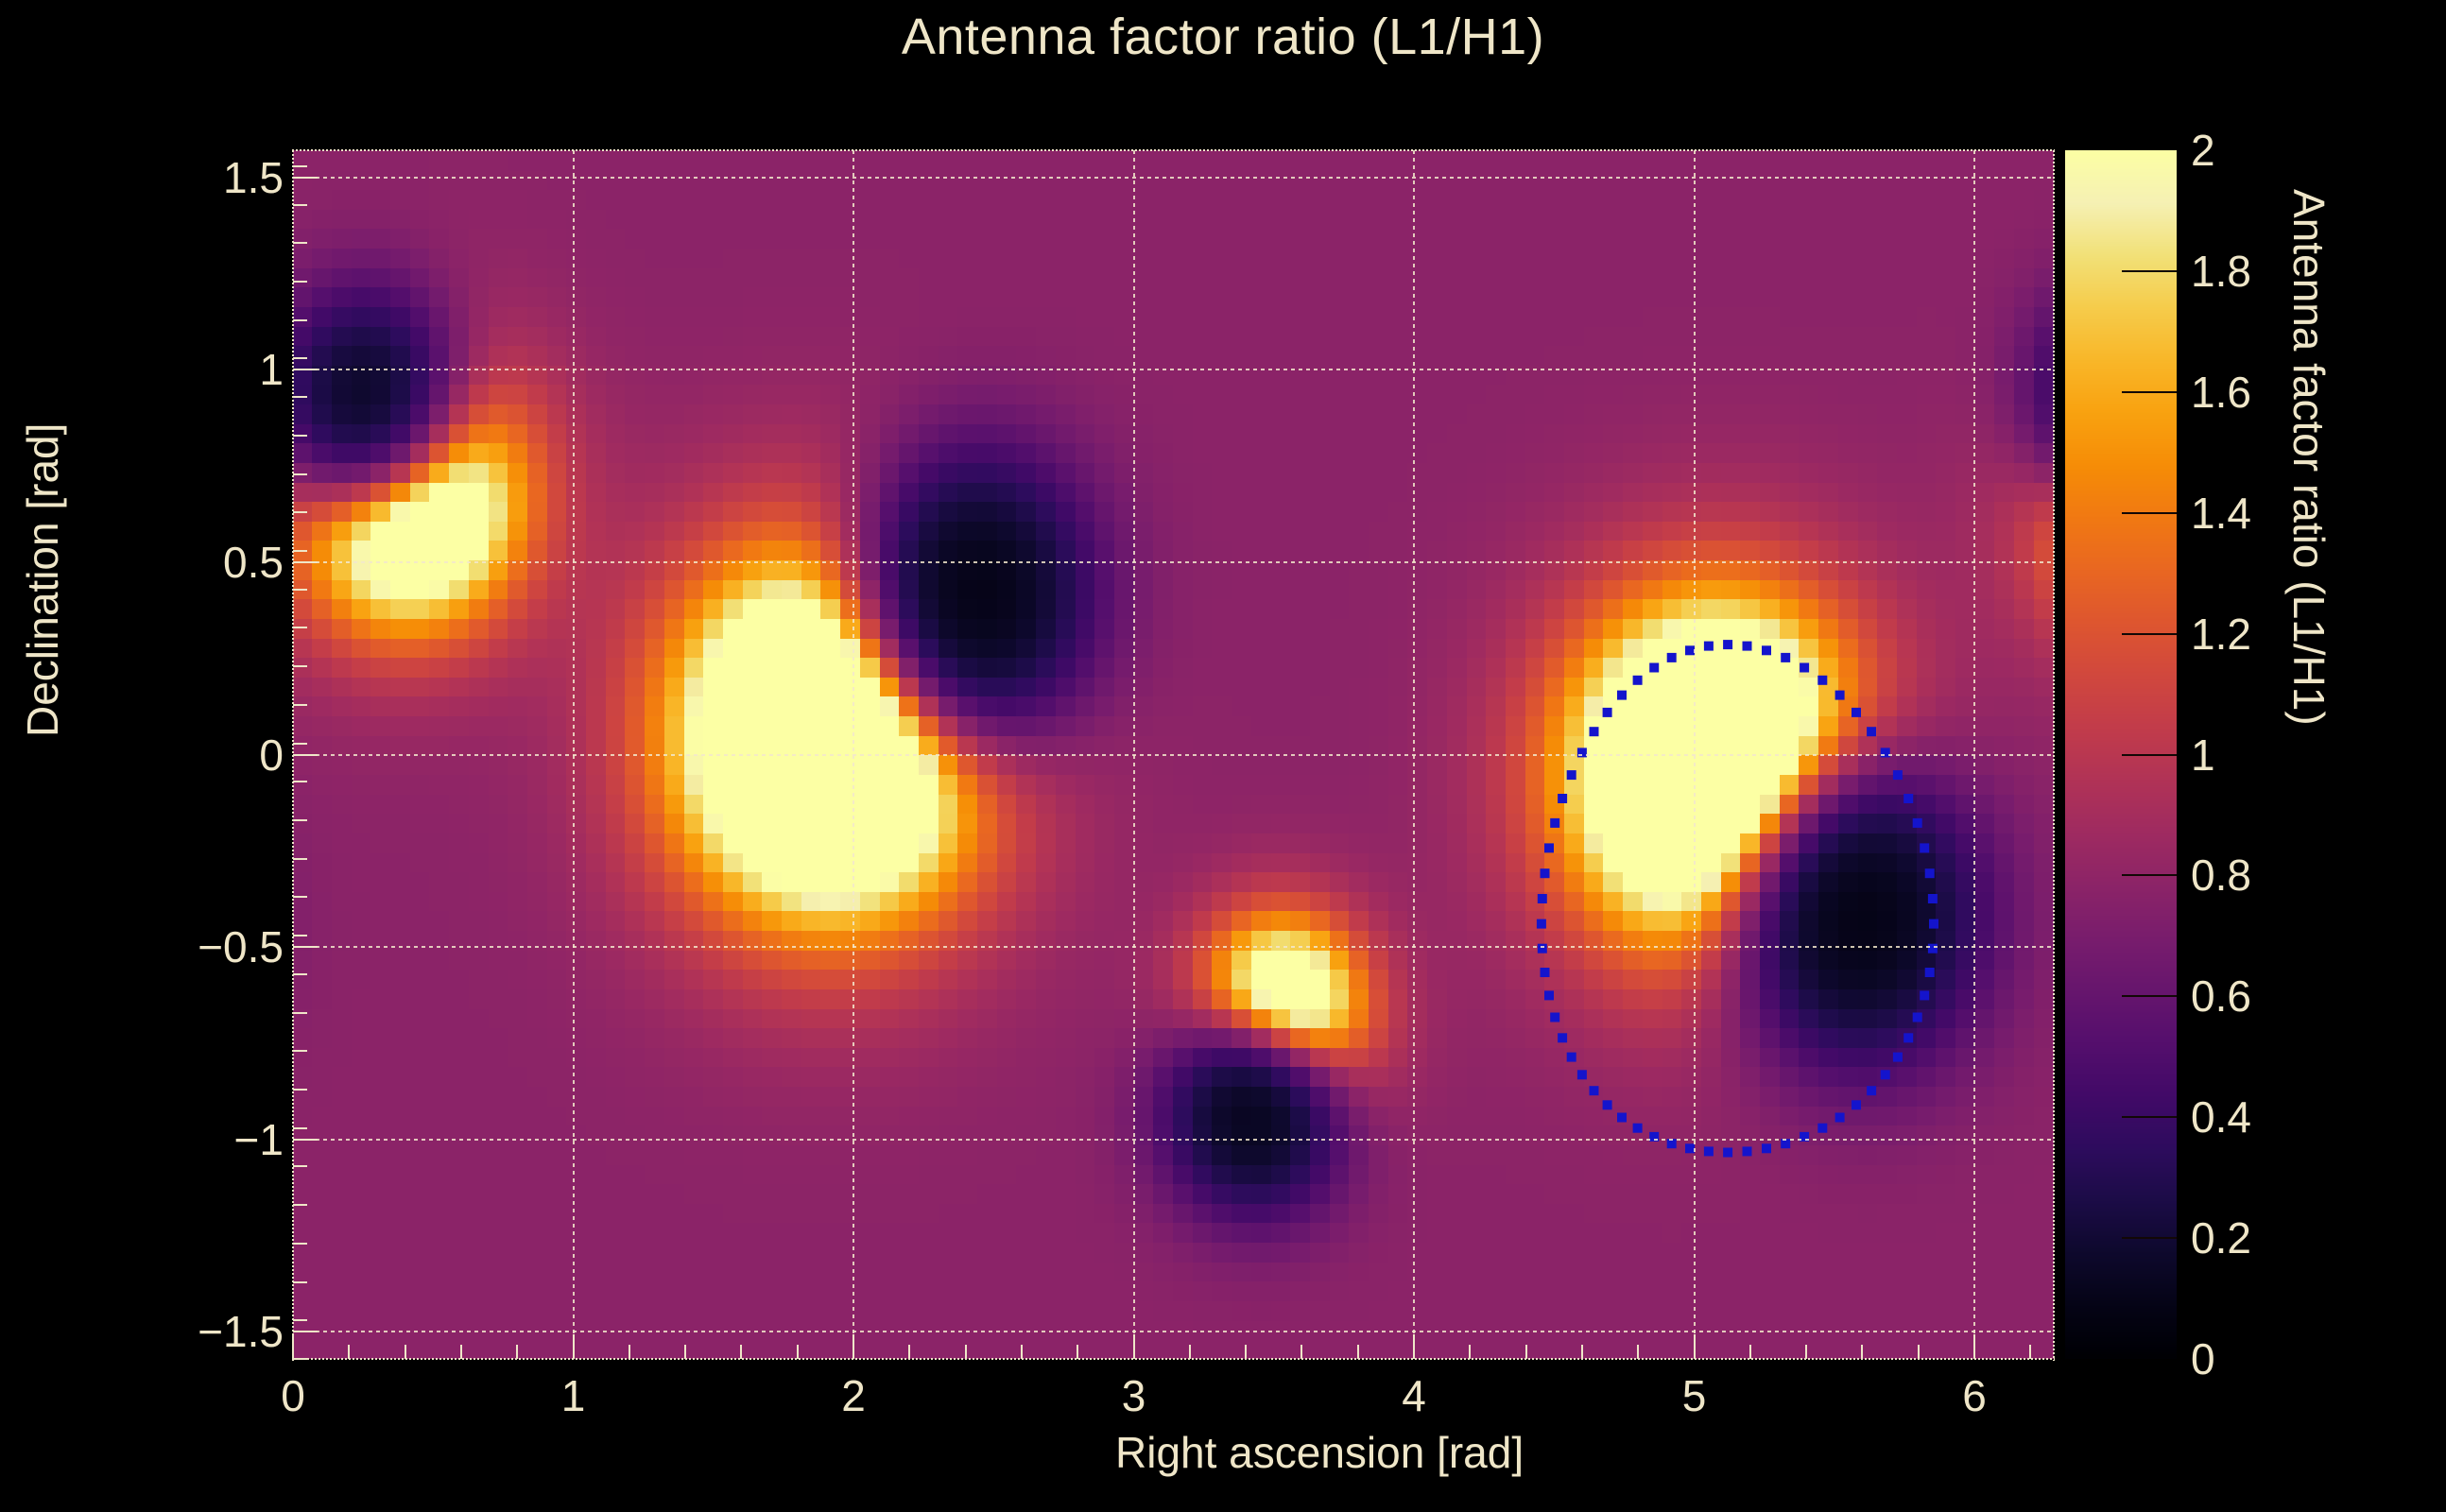  I want to click on x-axis-tick-label-6: 6, so click(1974, 1395).